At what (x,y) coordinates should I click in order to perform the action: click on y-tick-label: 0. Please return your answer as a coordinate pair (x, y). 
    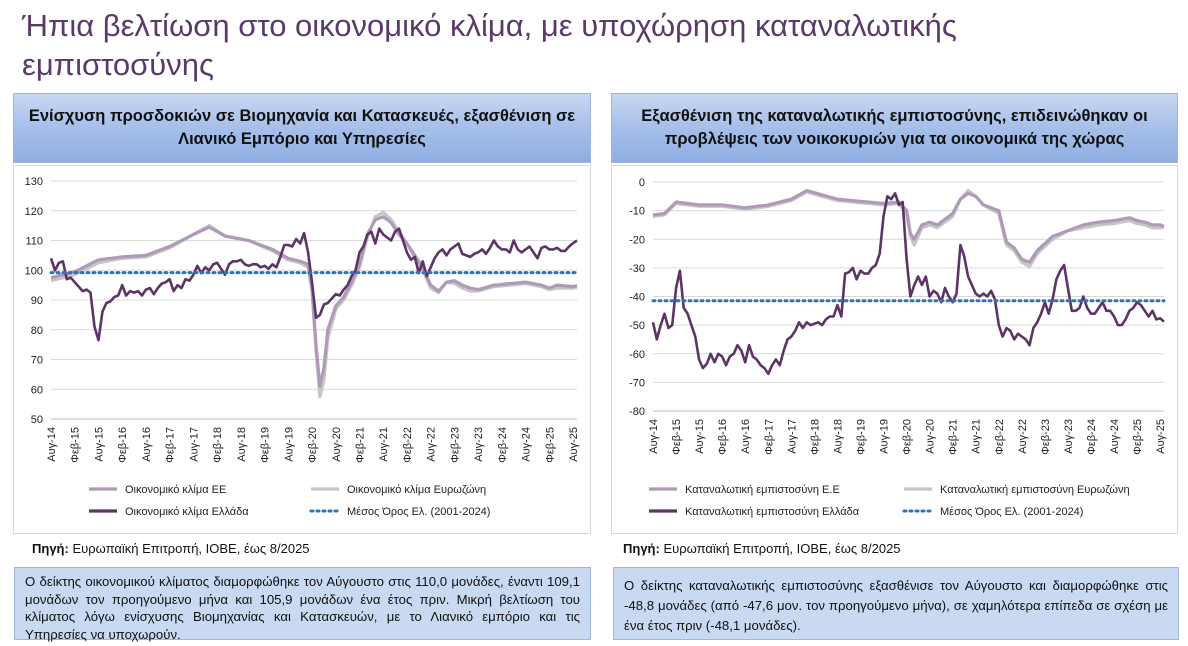
    Looking at the image, I should click on (642, 183).